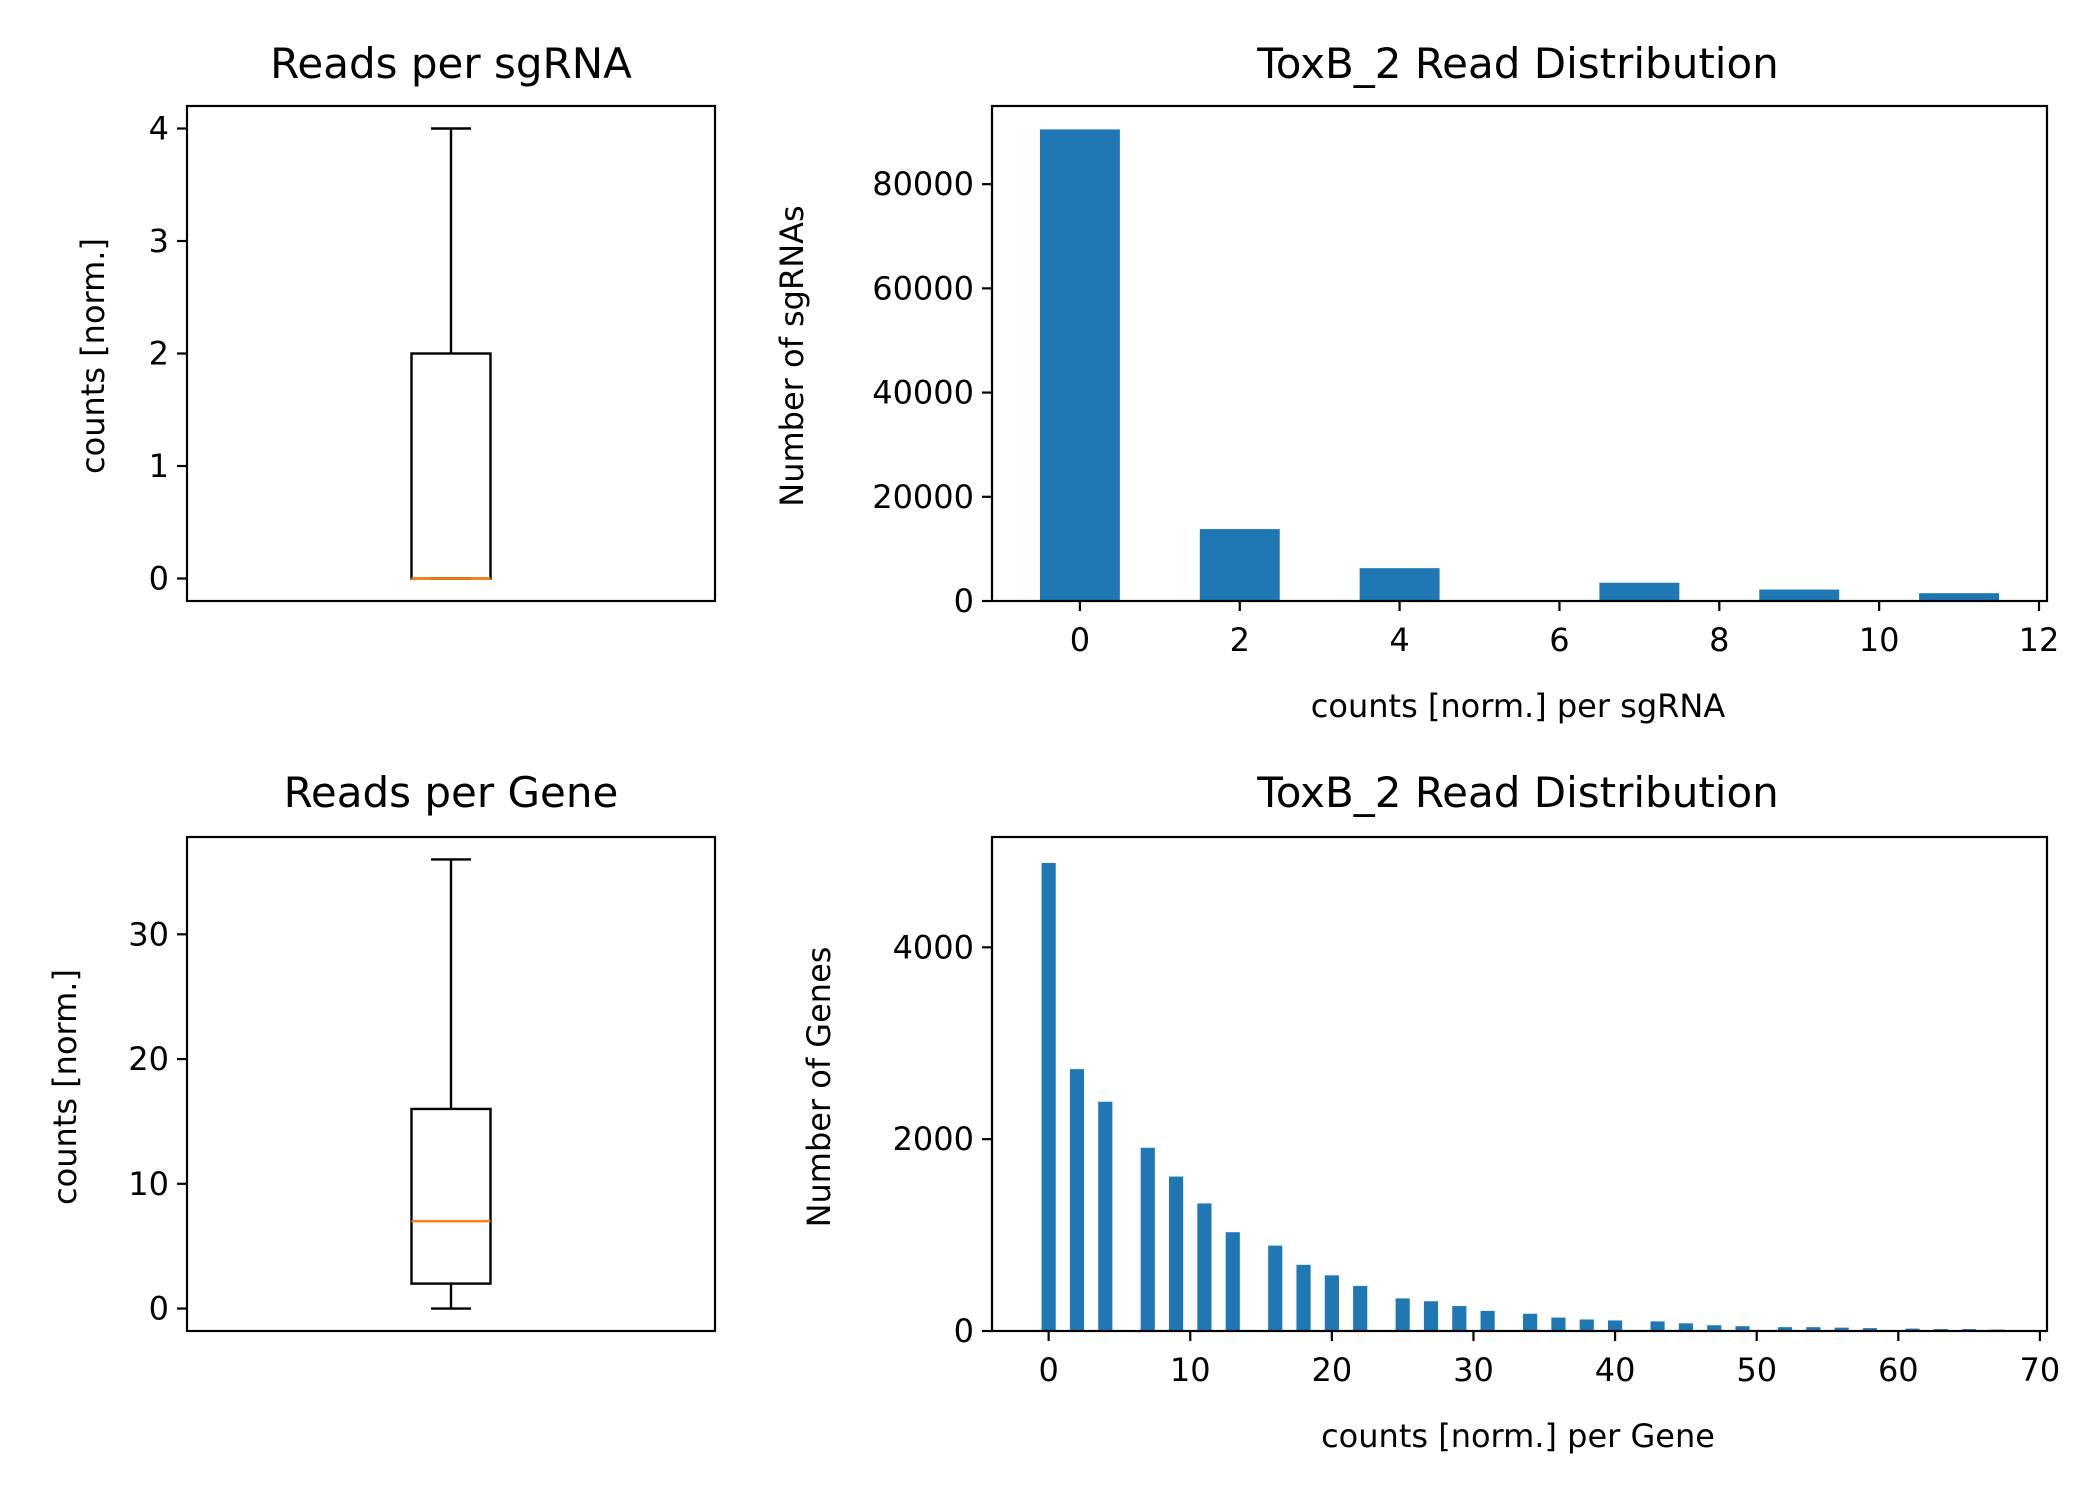 This screenshot has height=1500, width=2100. I want to click on box-sgrna-title: Reads per sgRNA, so click(451, 63).